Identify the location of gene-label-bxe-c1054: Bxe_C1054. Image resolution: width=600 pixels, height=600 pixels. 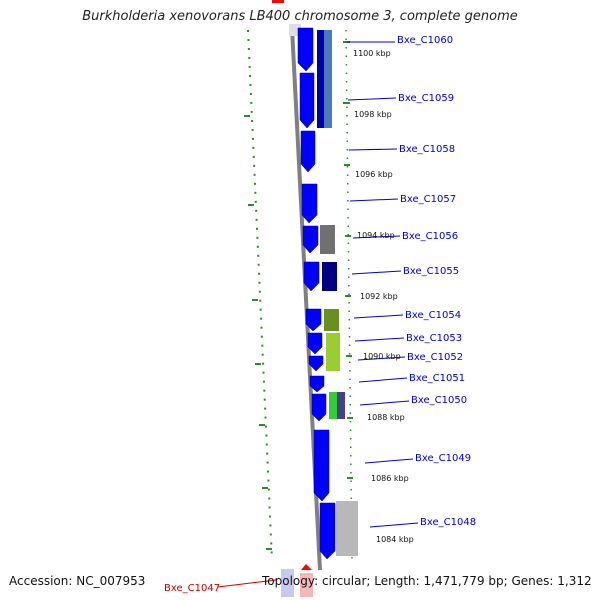
(433, 315).